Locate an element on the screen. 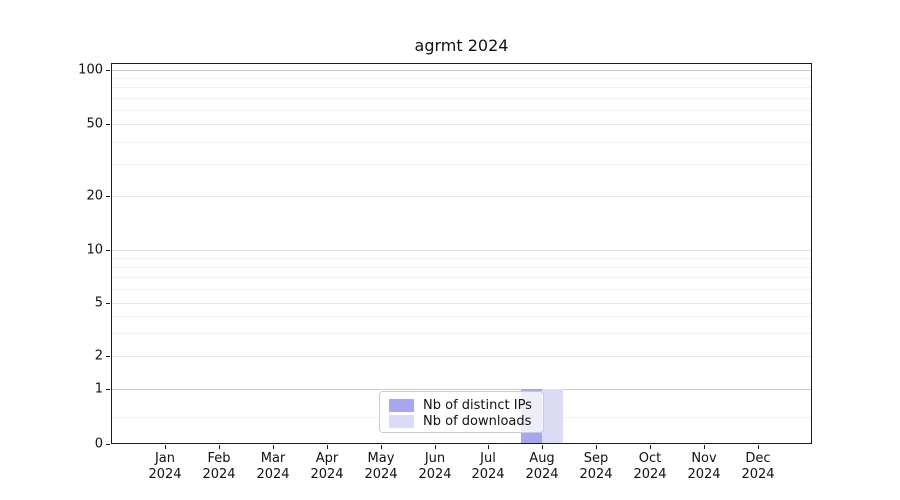 Image resolution: width=900 pixels, height=500 pixels. legend-row: Nb of downloads is located at coordinates (466, 421).